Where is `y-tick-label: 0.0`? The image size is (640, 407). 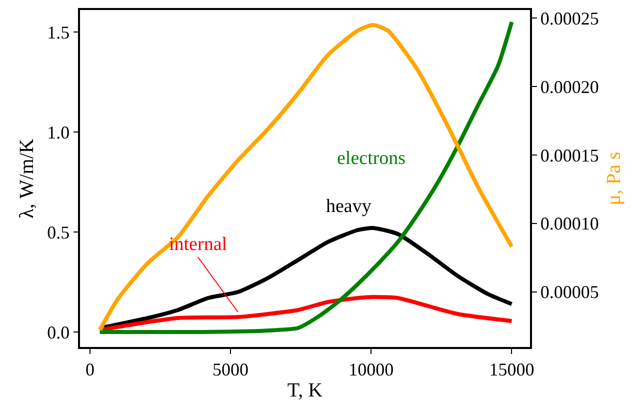
y-tick-label: 0.0 is located at coordinates (58, 332).